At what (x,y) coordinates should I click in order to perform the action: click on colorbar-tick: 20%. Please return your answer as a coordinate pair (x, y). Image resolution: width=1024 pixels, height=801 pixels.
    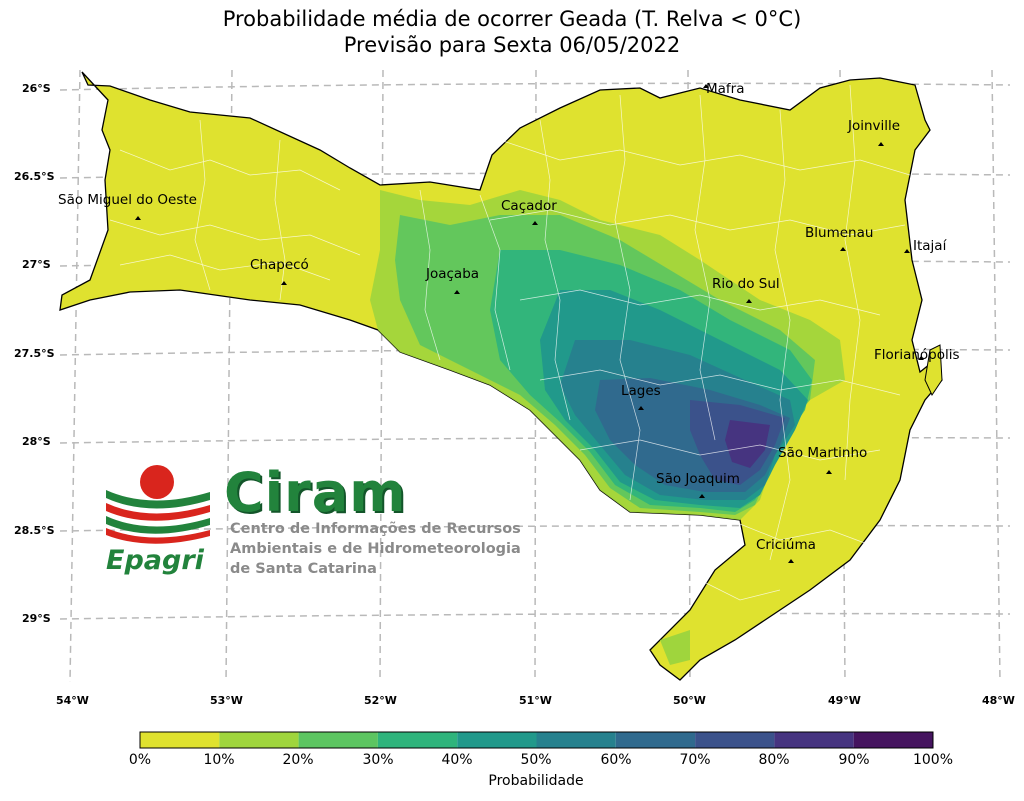
    Looking at the image, I should click on (298, 760).